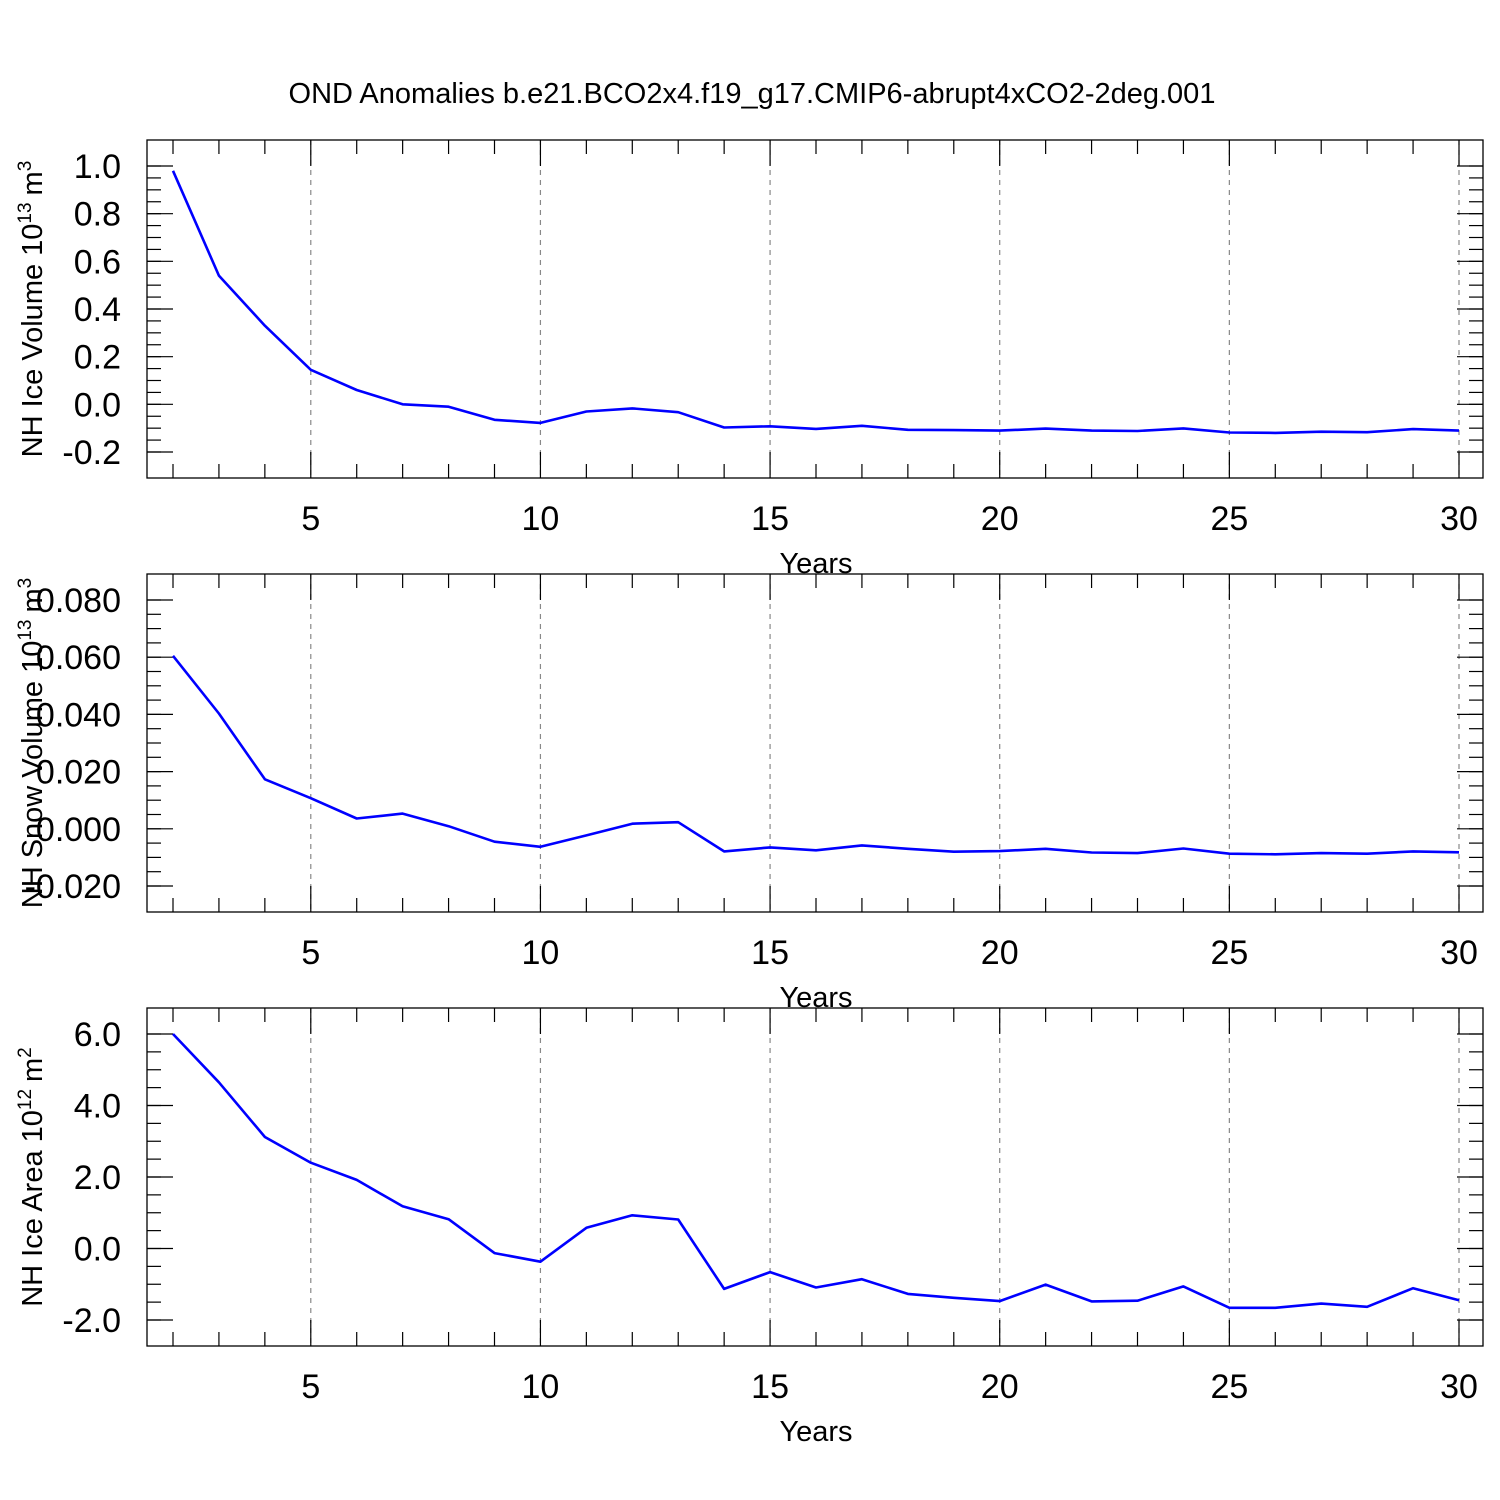 The width and height of the screenshot is (1500, 1500). What do you see at coordinates (97, 215) in the screenshot?
I see `y-tick-label: 0.8` at bounding box center [97, 215].